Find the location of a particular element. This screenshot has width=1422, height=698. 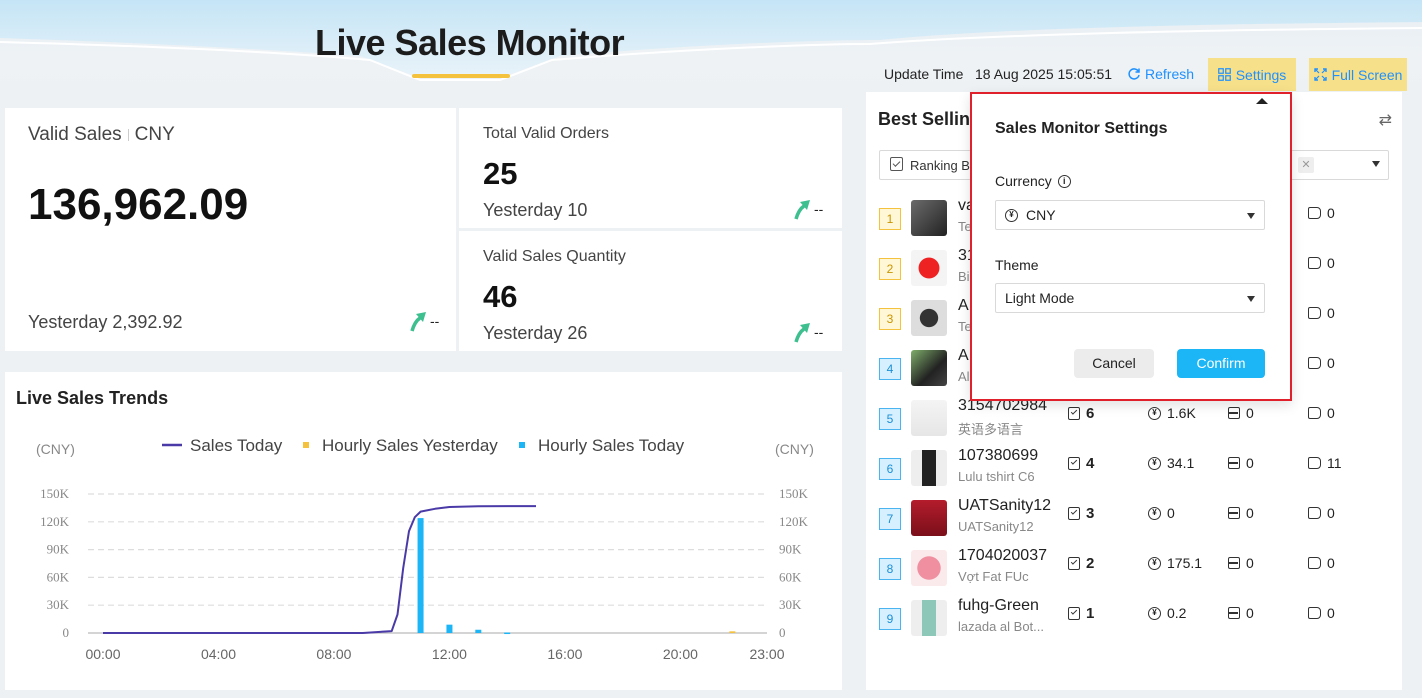

chevron-down-icon is located at coordinates (1251, 216).